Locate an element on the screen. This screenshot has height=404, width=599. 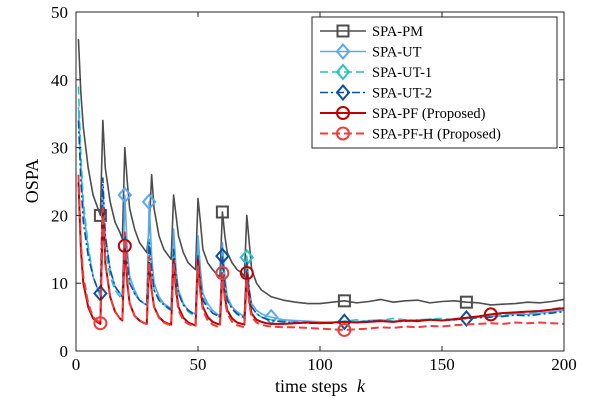
legend-entry-0: SPA-PM is located at coordinates (371, 32).